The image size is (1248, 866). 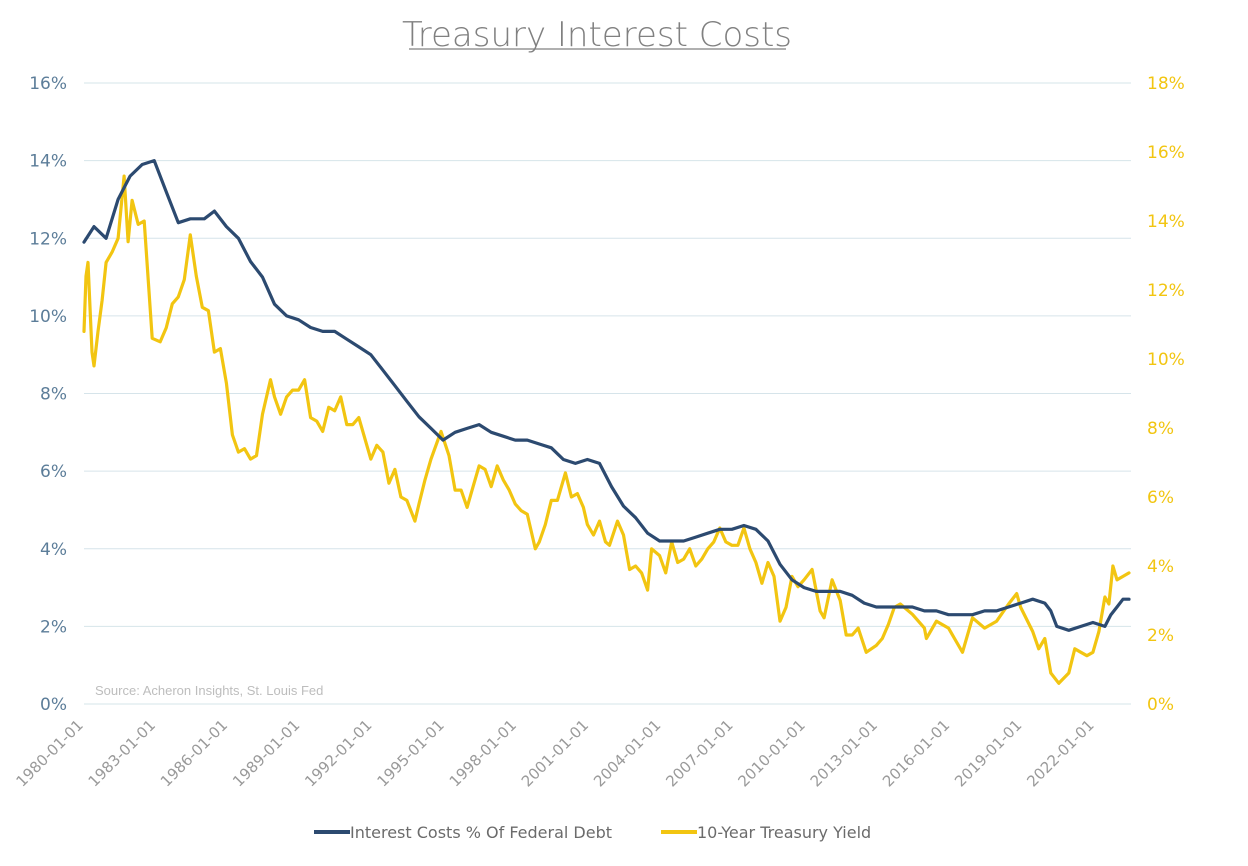 I want to click on right-tick-label: 10%, so click(x=1166, y=360).